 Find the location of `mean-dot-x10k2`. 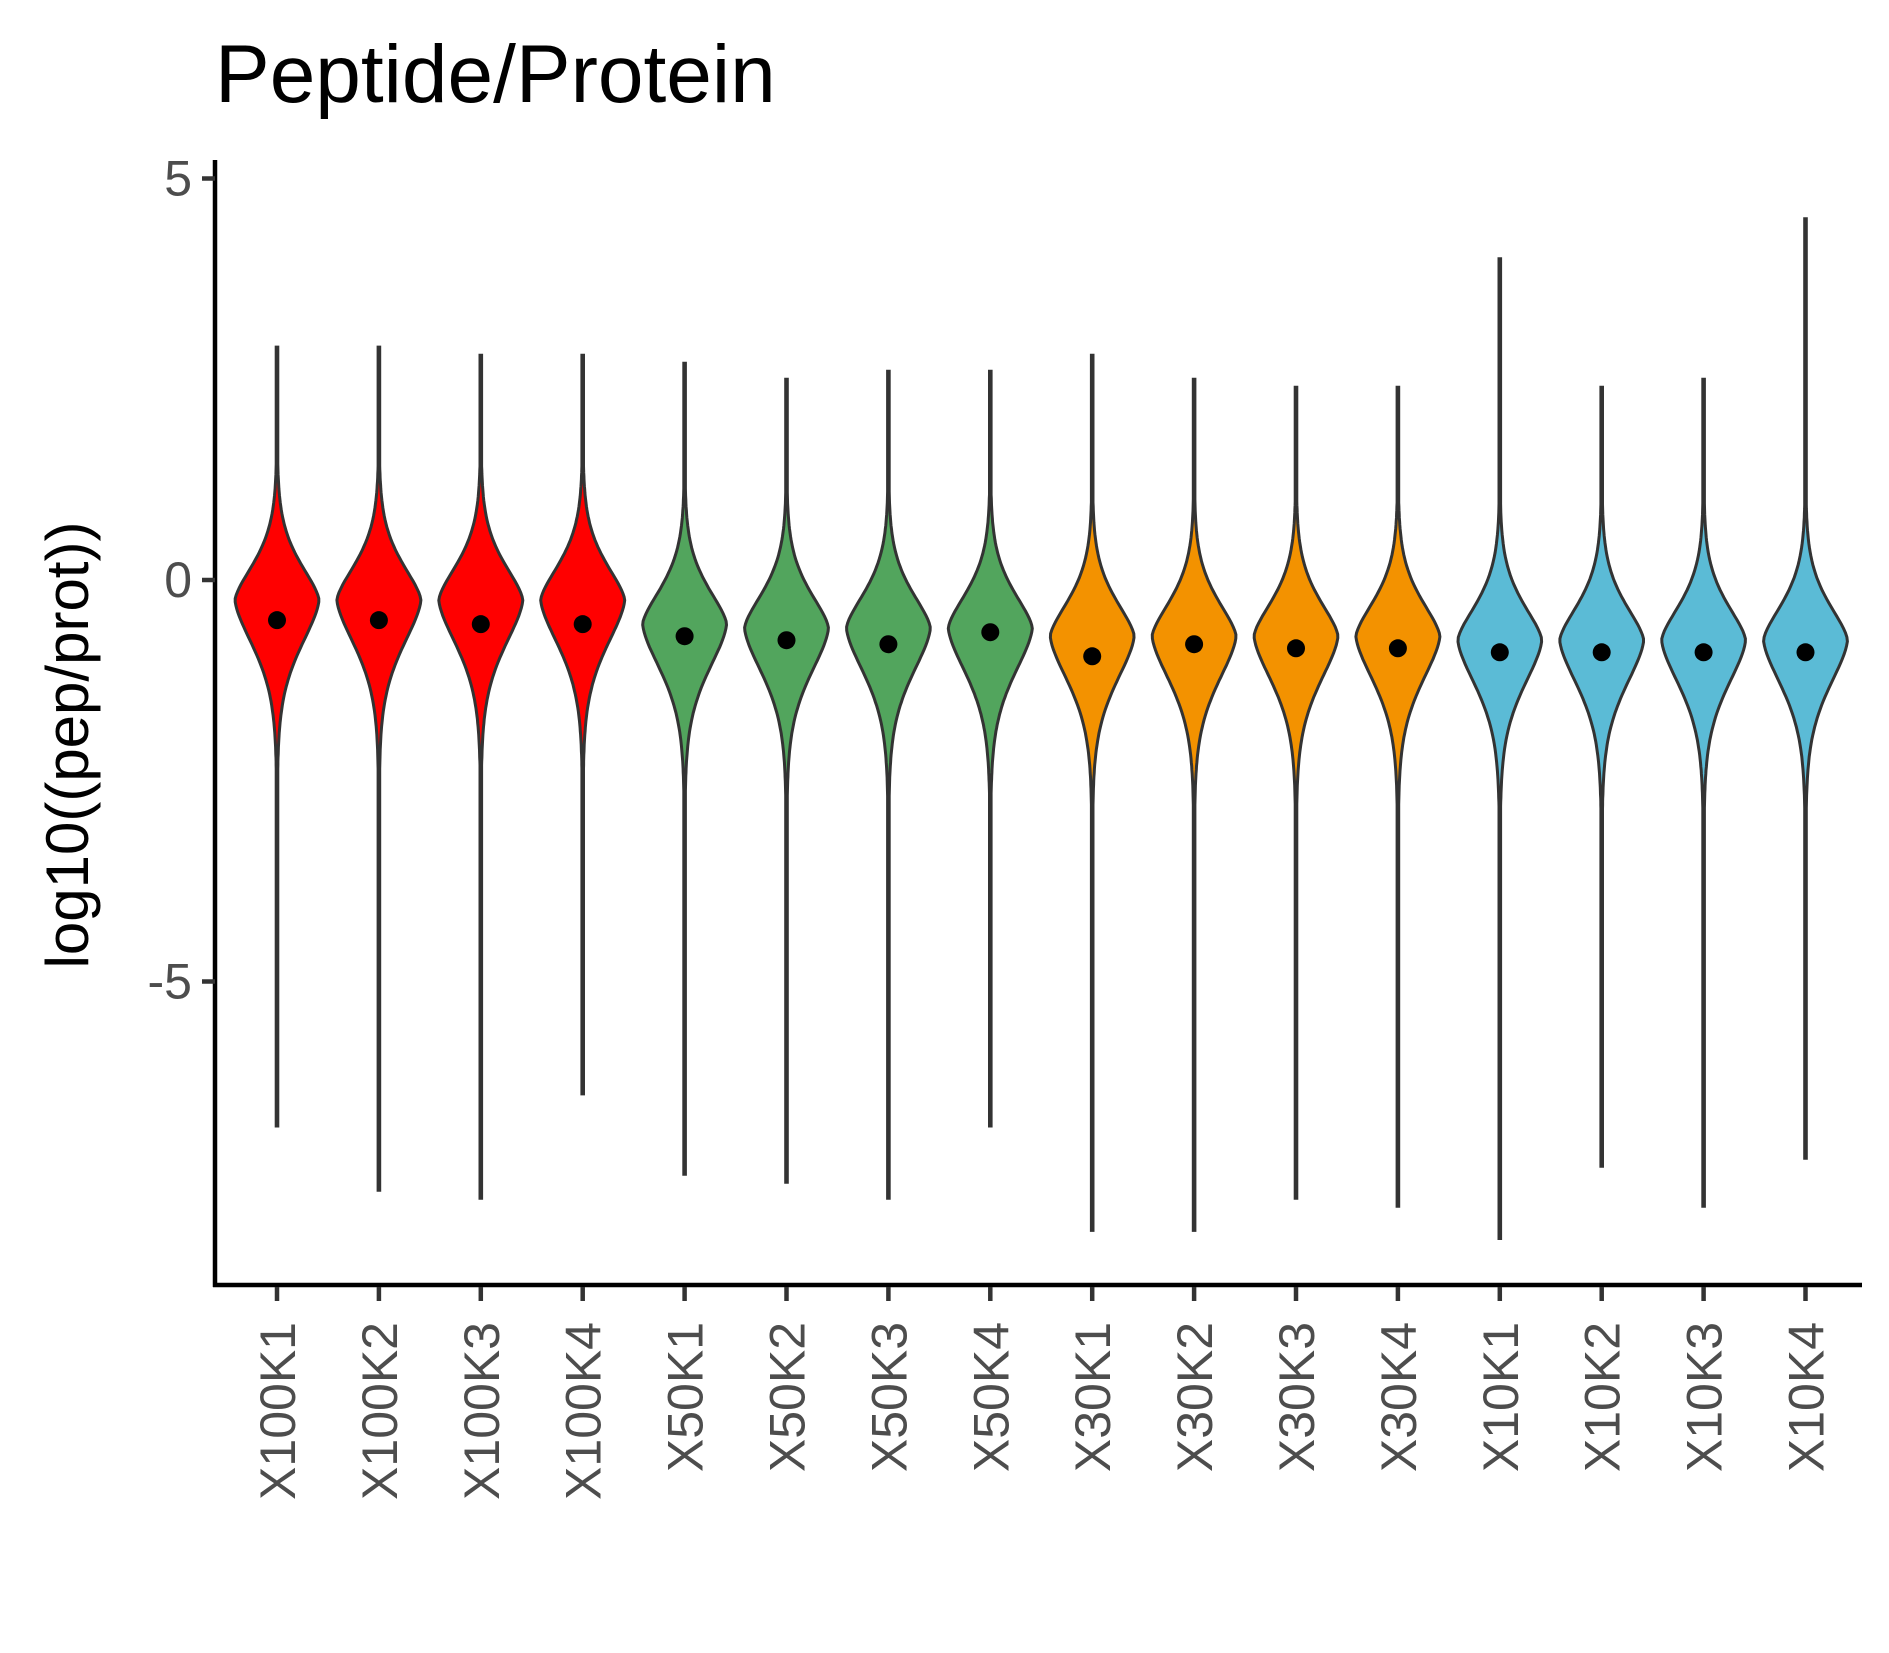

mean-dot-x10k2 is located at coordinates (1601, 652).